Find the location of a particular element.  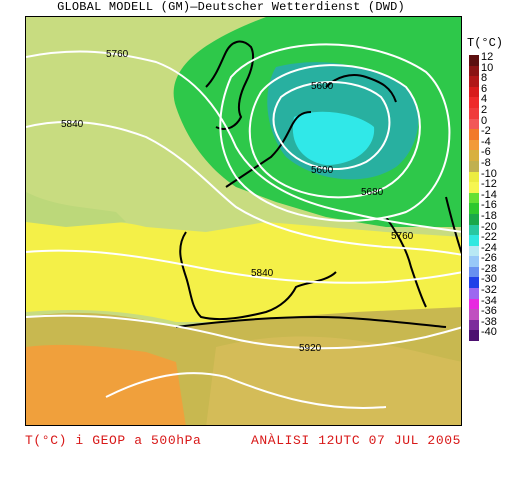

contour-label: 5840 is located at coordinates (262, 273).